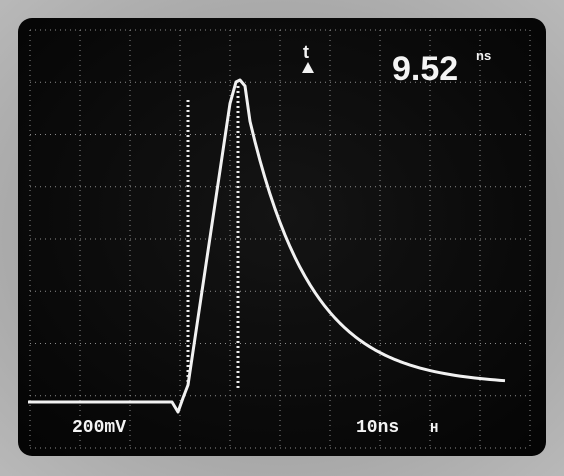  What do you see at coordinates (434, 429) in the screenshot?
I see `trigger-marker: H` at bounding box center [434, 429].